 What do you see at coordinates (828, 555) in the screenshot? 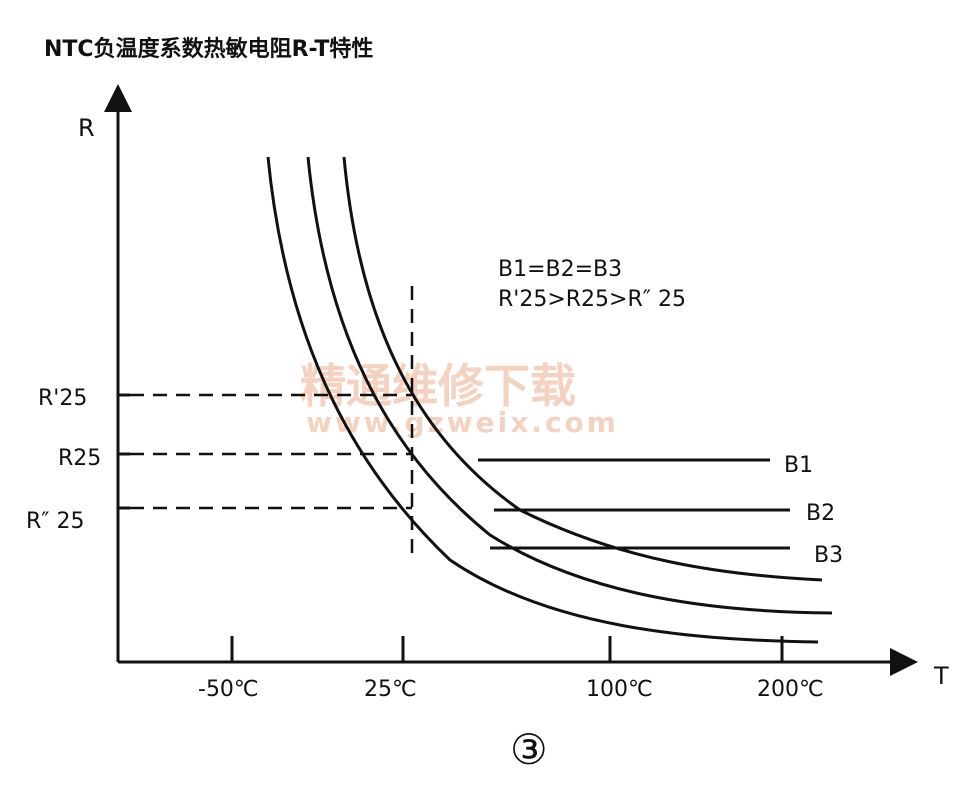
I see `curve-label-b3: B3` at bounding box center [828, 555].